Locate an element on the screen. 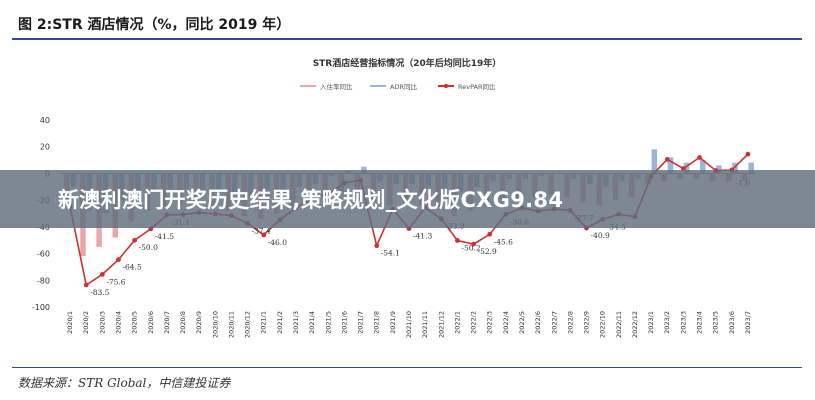  x-tick-label: 2023/4 is located at coordinates (700, 322).